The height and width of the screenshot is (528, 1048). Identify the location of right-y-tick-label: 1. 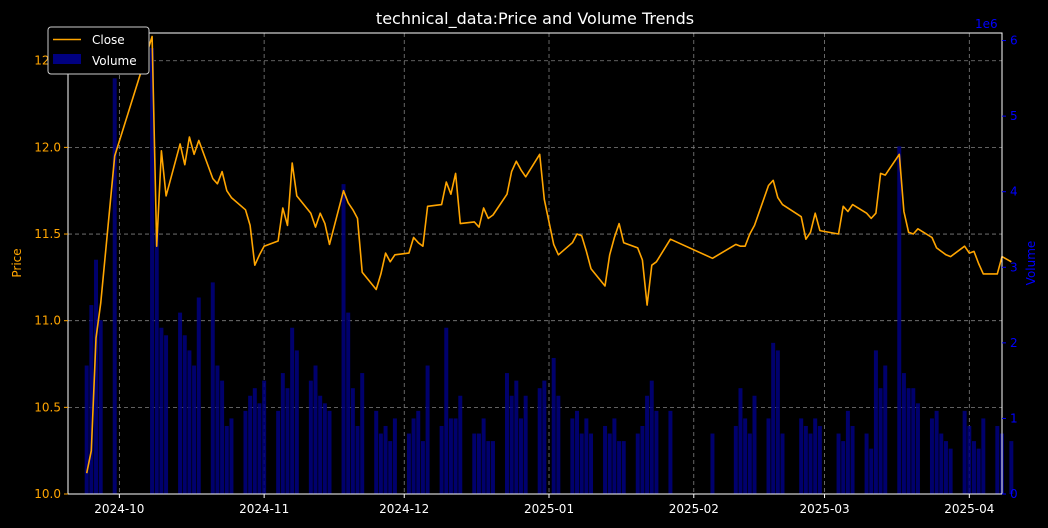
(1014, 418).